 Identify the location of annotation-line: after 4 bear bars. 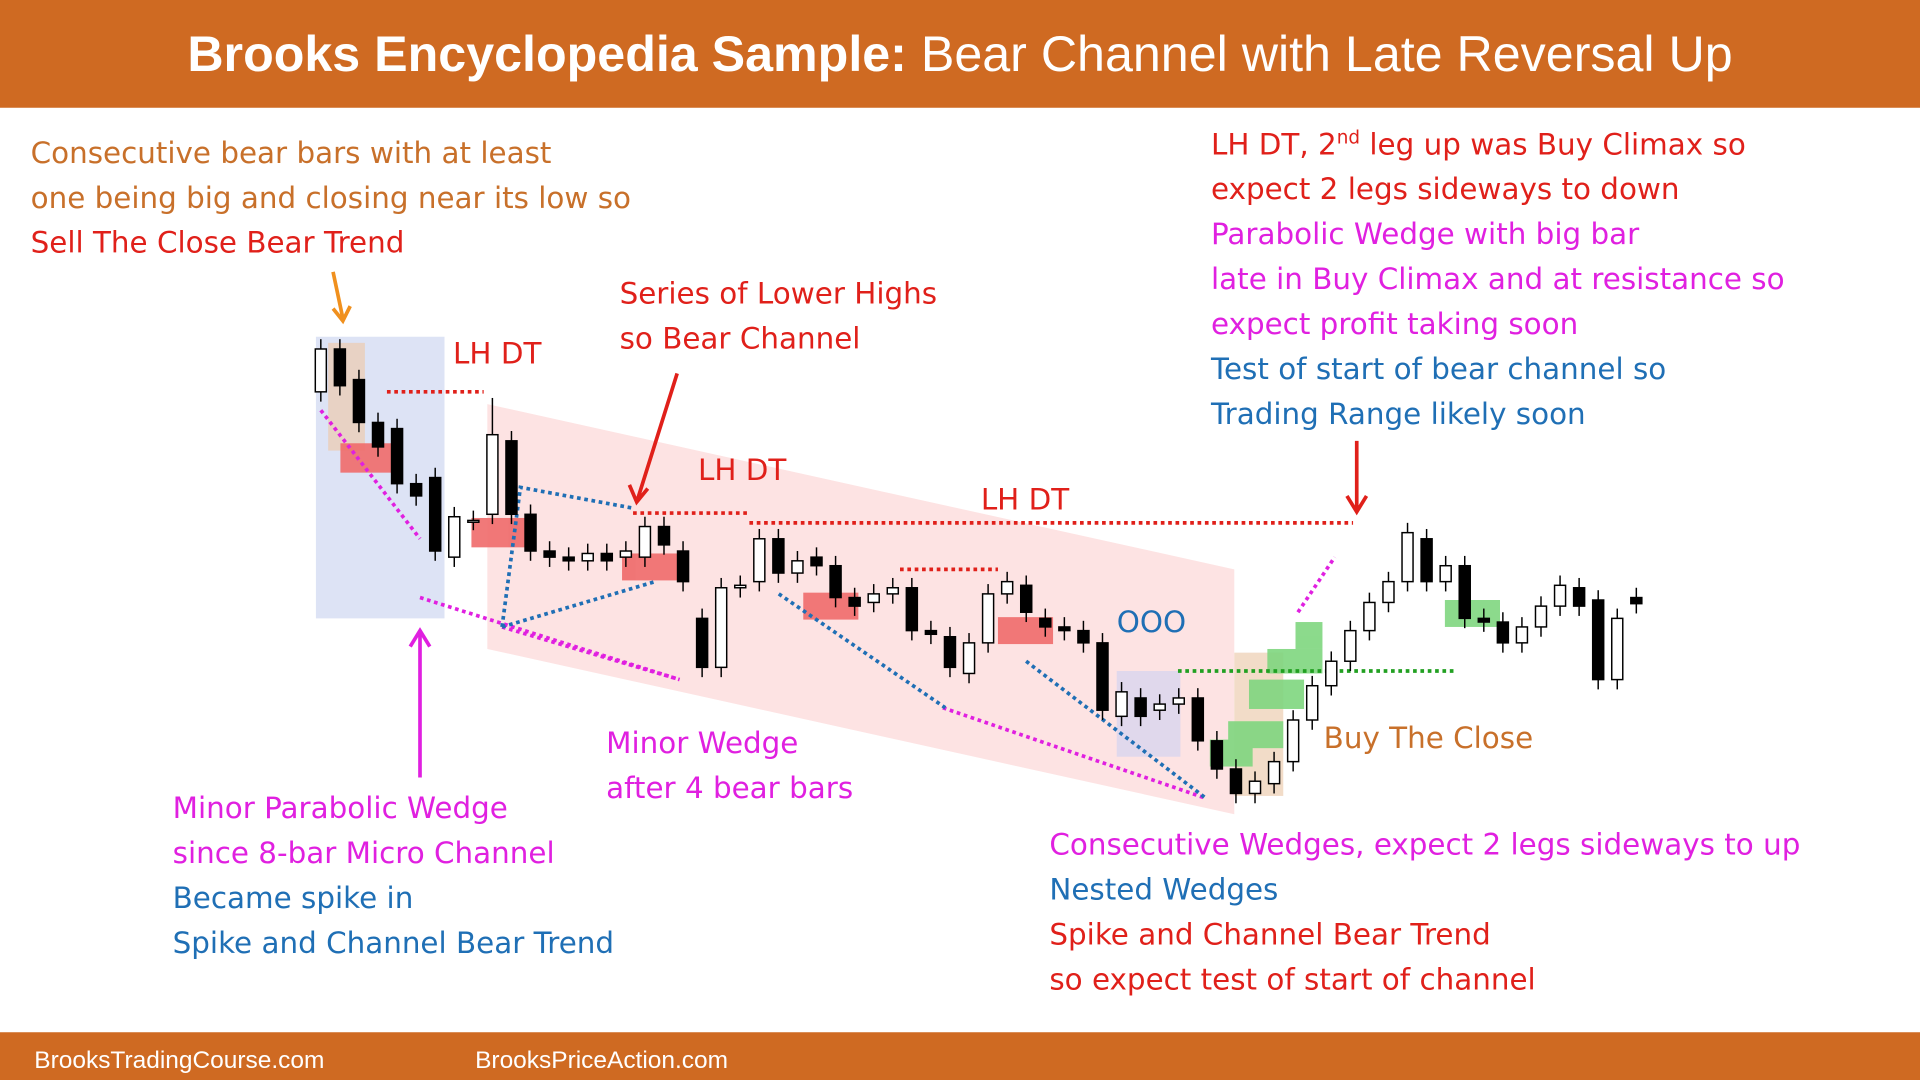
(729, 788).